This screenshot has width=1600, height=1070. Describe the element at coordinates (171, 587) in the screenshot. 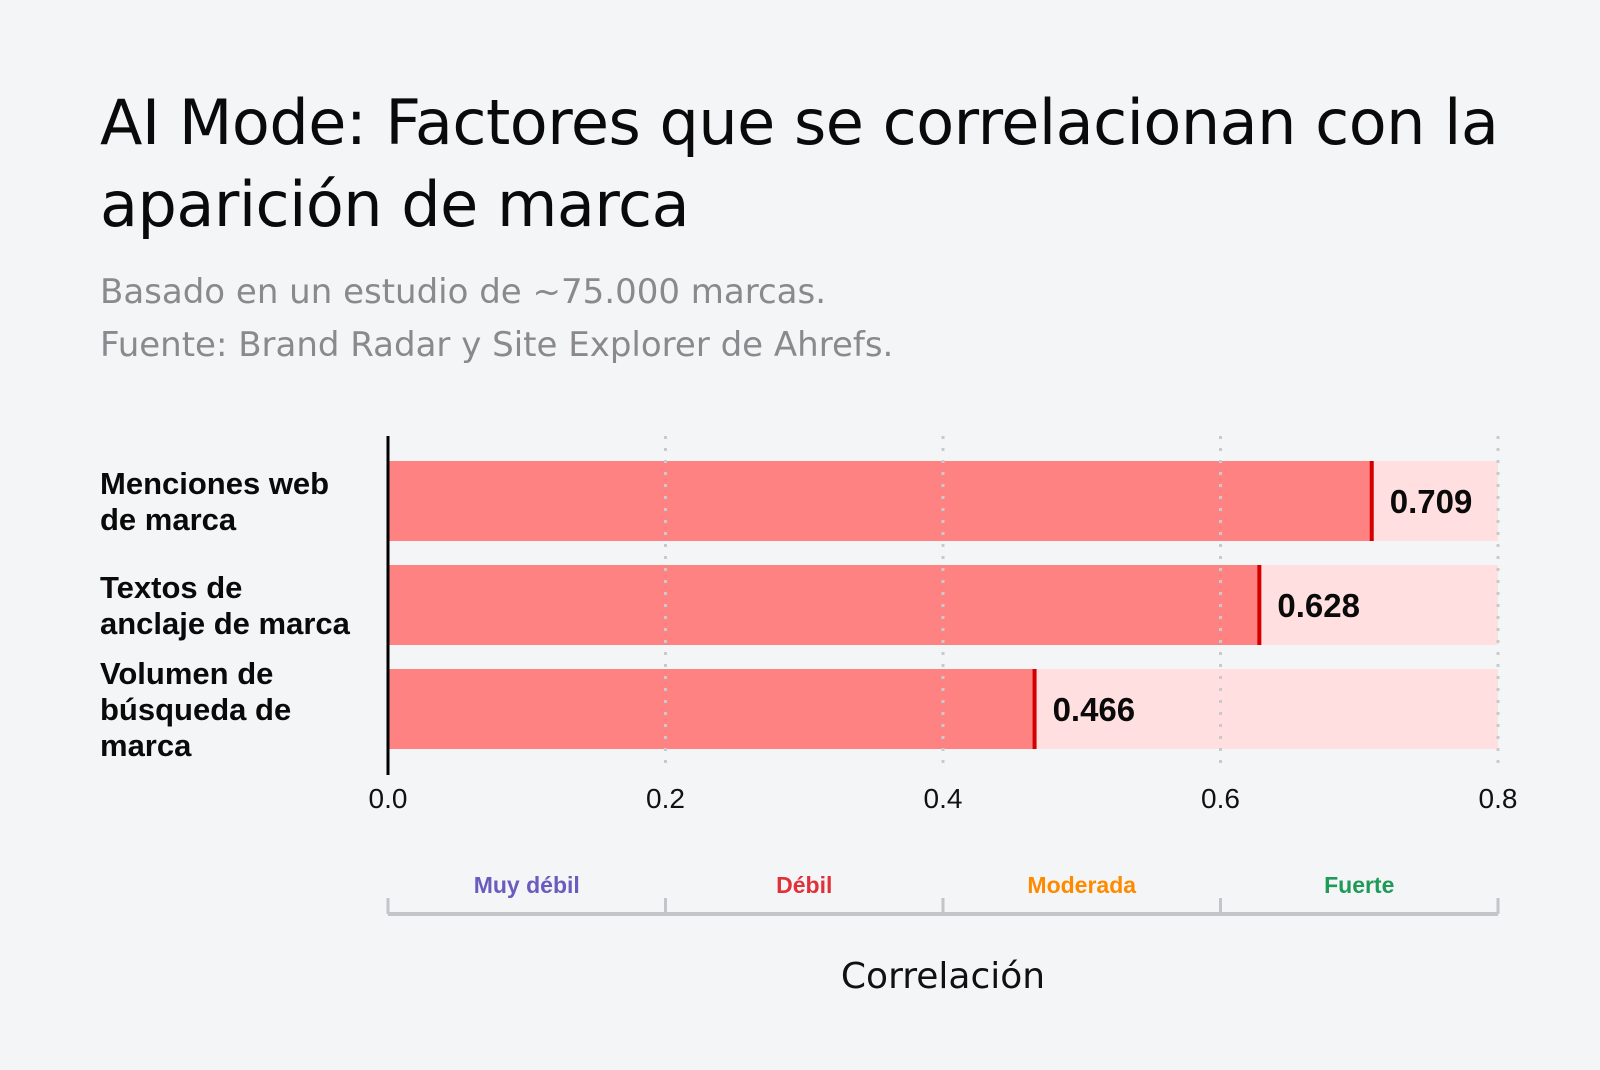

I see `category-label-line: Textos de` at that location.